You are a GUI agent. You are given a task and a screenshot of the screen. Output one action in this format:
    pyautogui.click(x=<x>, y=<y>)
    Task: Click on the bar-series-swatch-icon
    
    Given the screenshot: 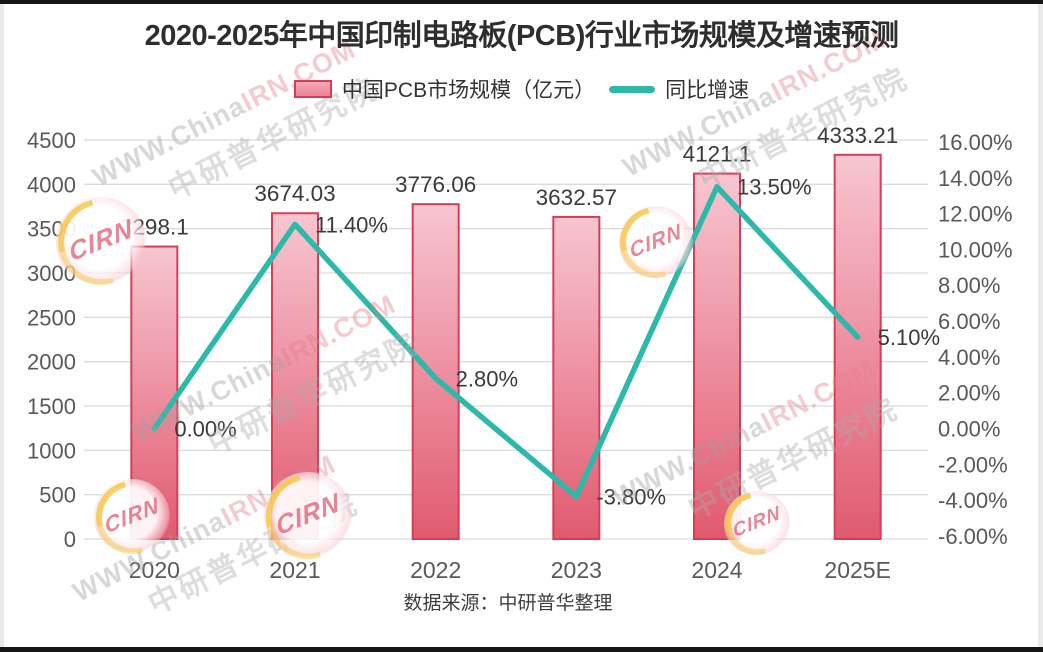 What is the action you would take?
    pyautogui.click(x=312, y=89)
    